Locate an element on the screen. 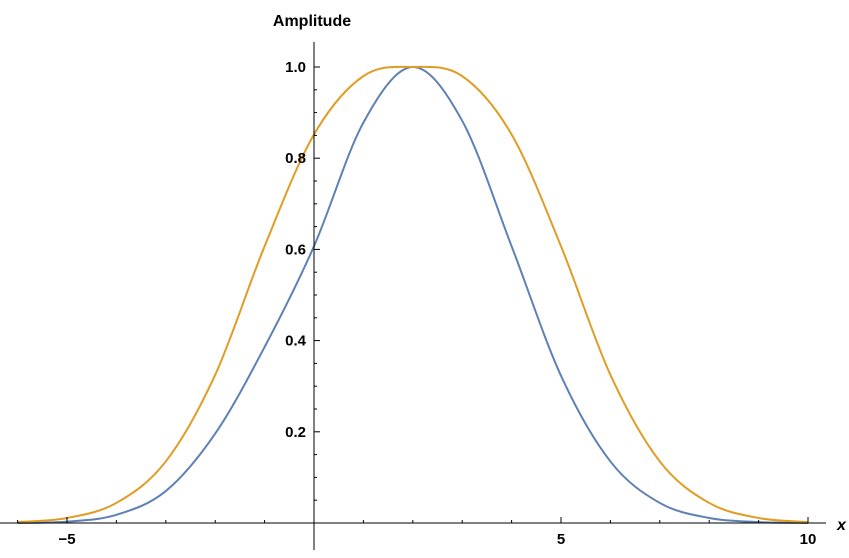 This screenshot has height=558, width=849. x-tick-label: 5 is located at coordinates (561, 539).